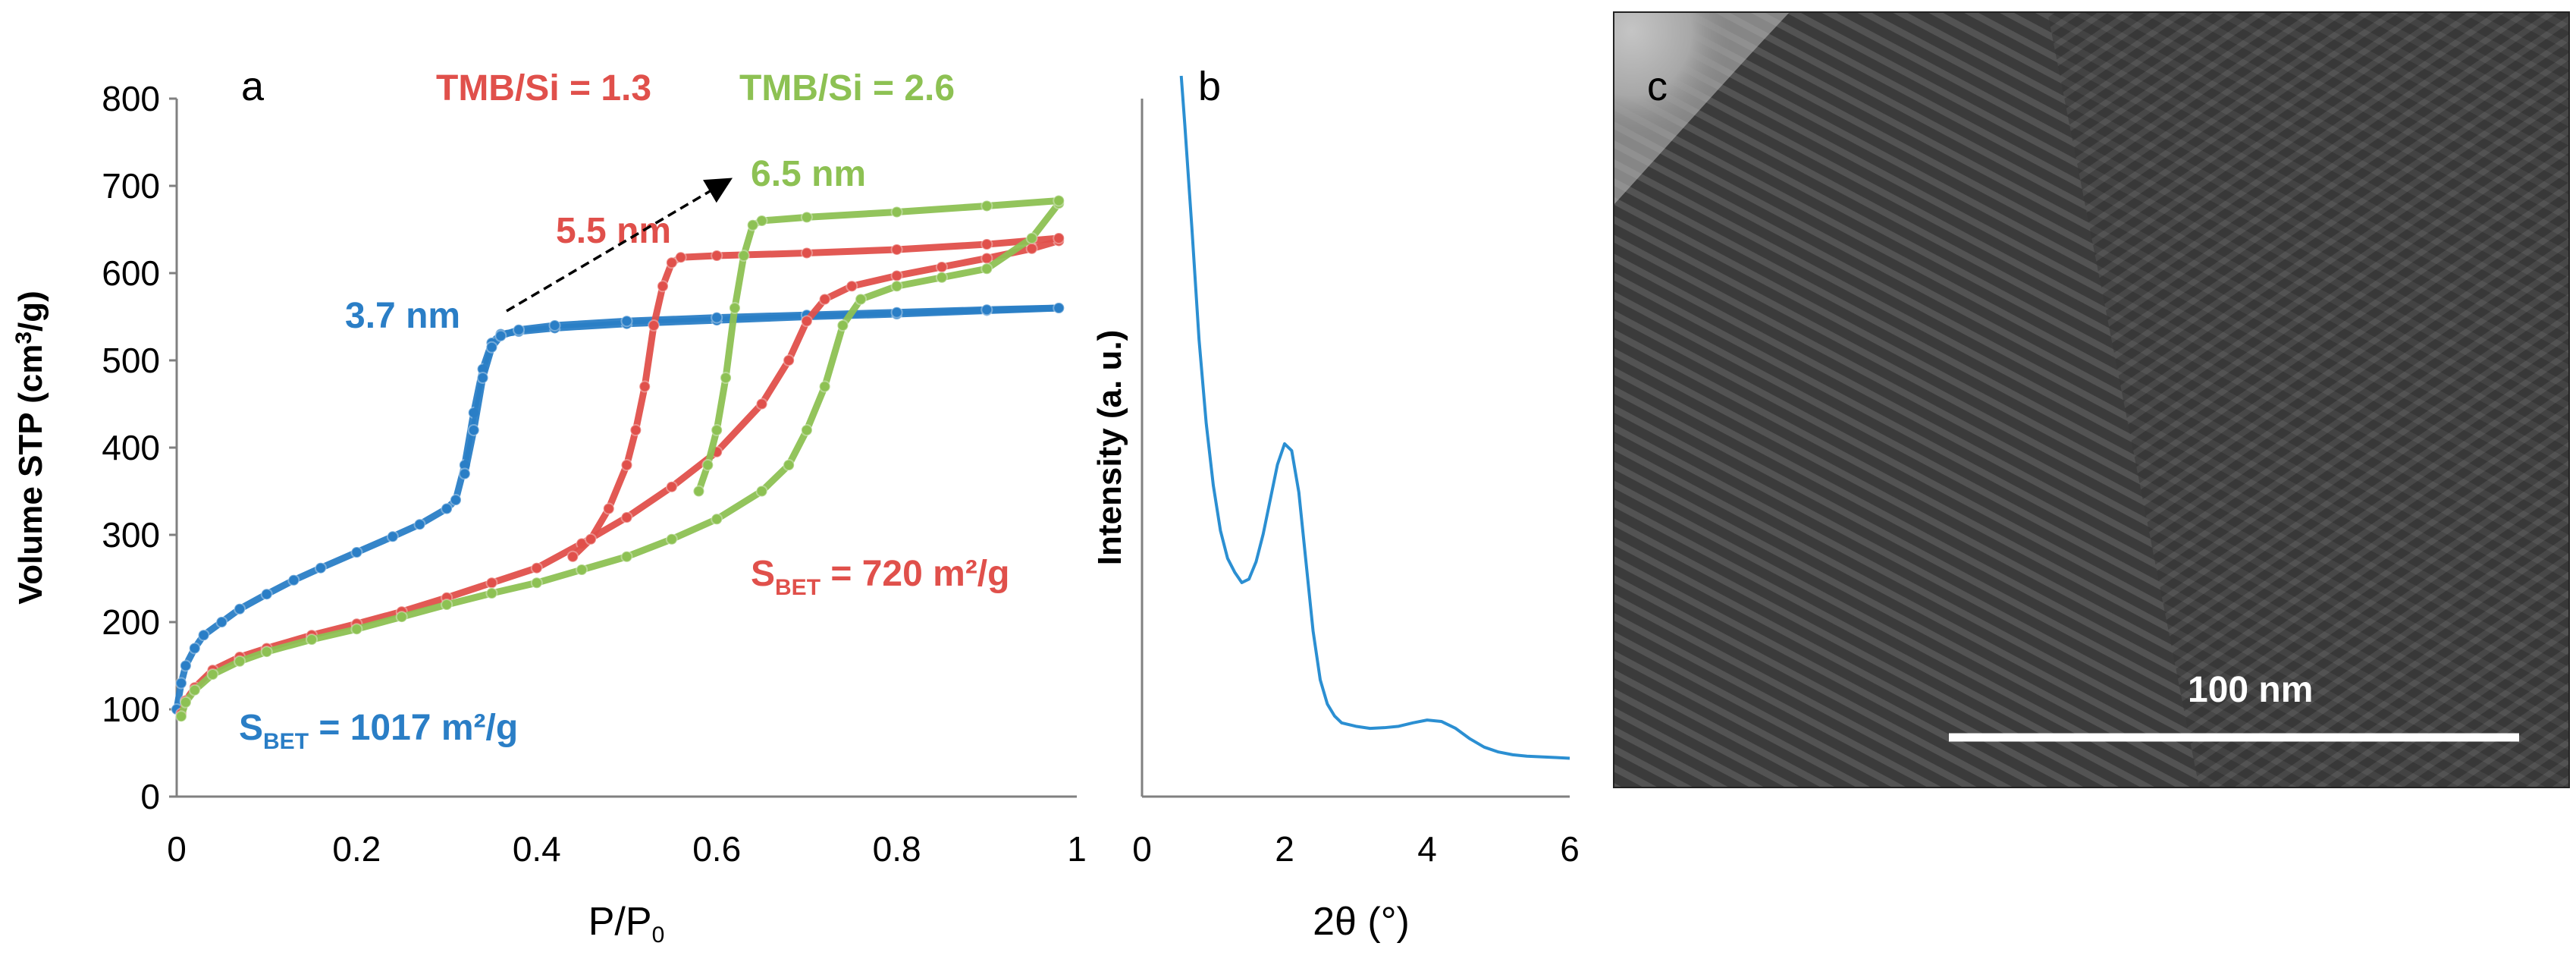  I want to click on pore-size-green: 6.5 nm, so click(808, 174).